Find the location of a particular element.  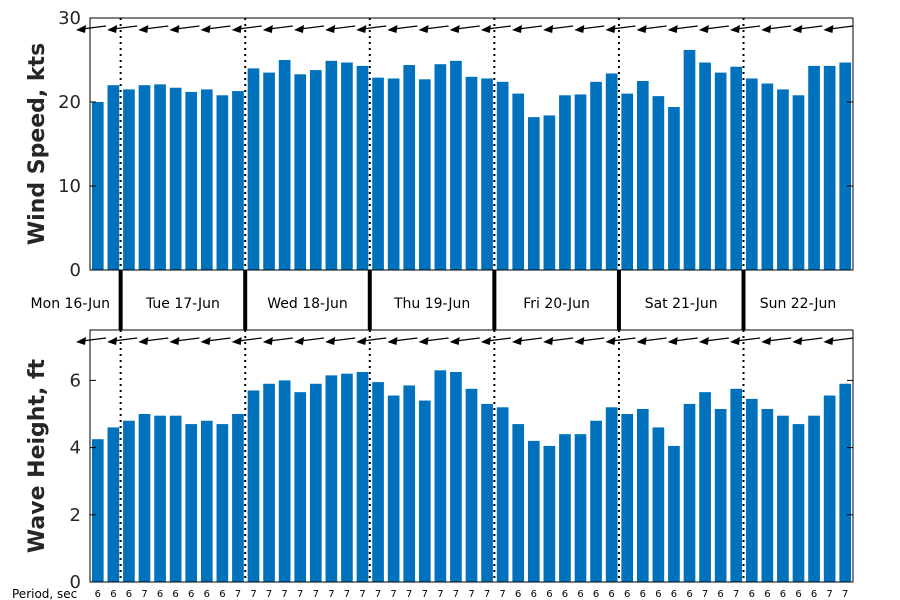

y-tick-label: 30 is located at coordinates (69, 18).